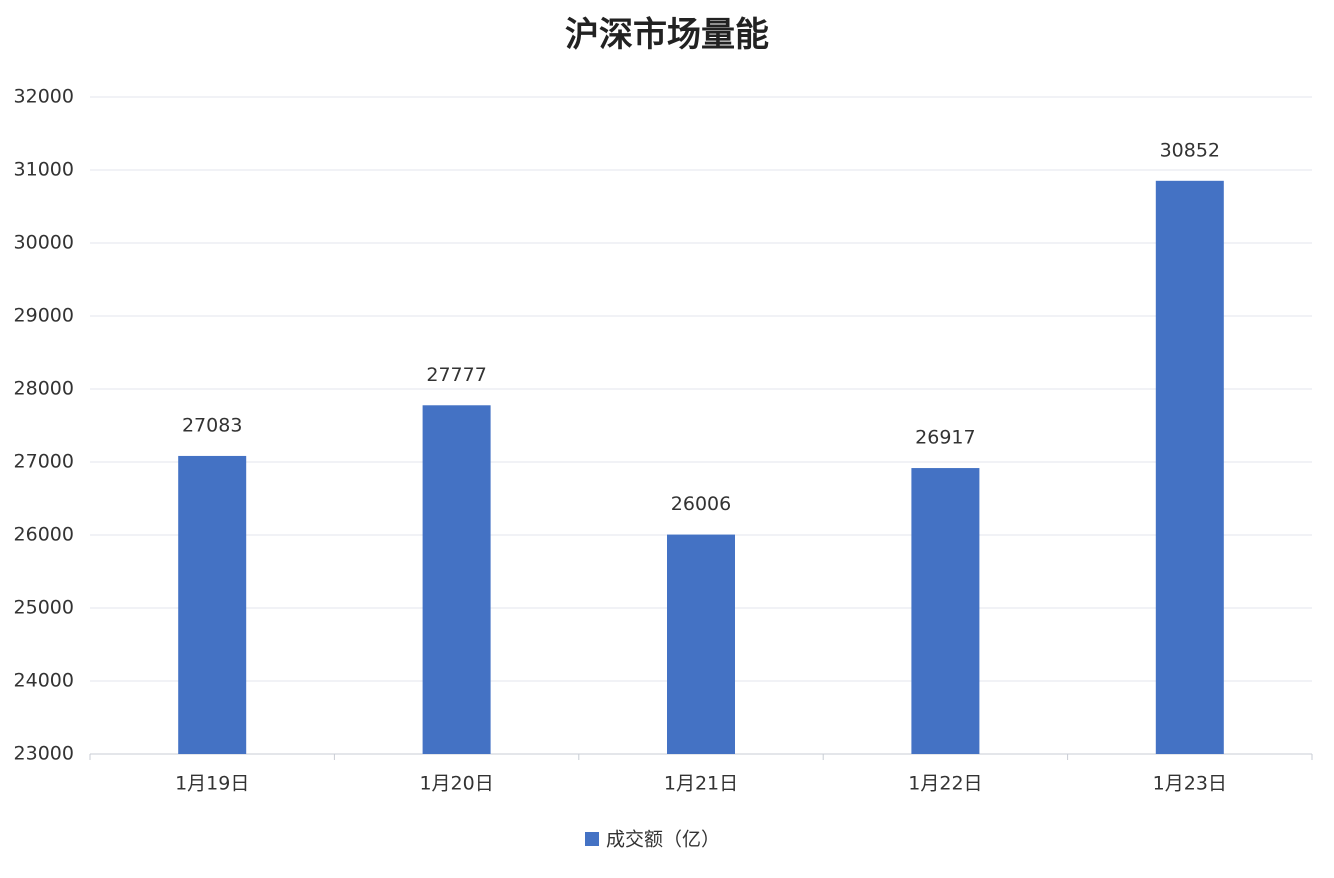 This screenshot has height=878, width=1334. What do you see at coordinates (945, 784) in the screenshot?
I see `x-tick-label: 1月22日` at bounding box center [945, 784].